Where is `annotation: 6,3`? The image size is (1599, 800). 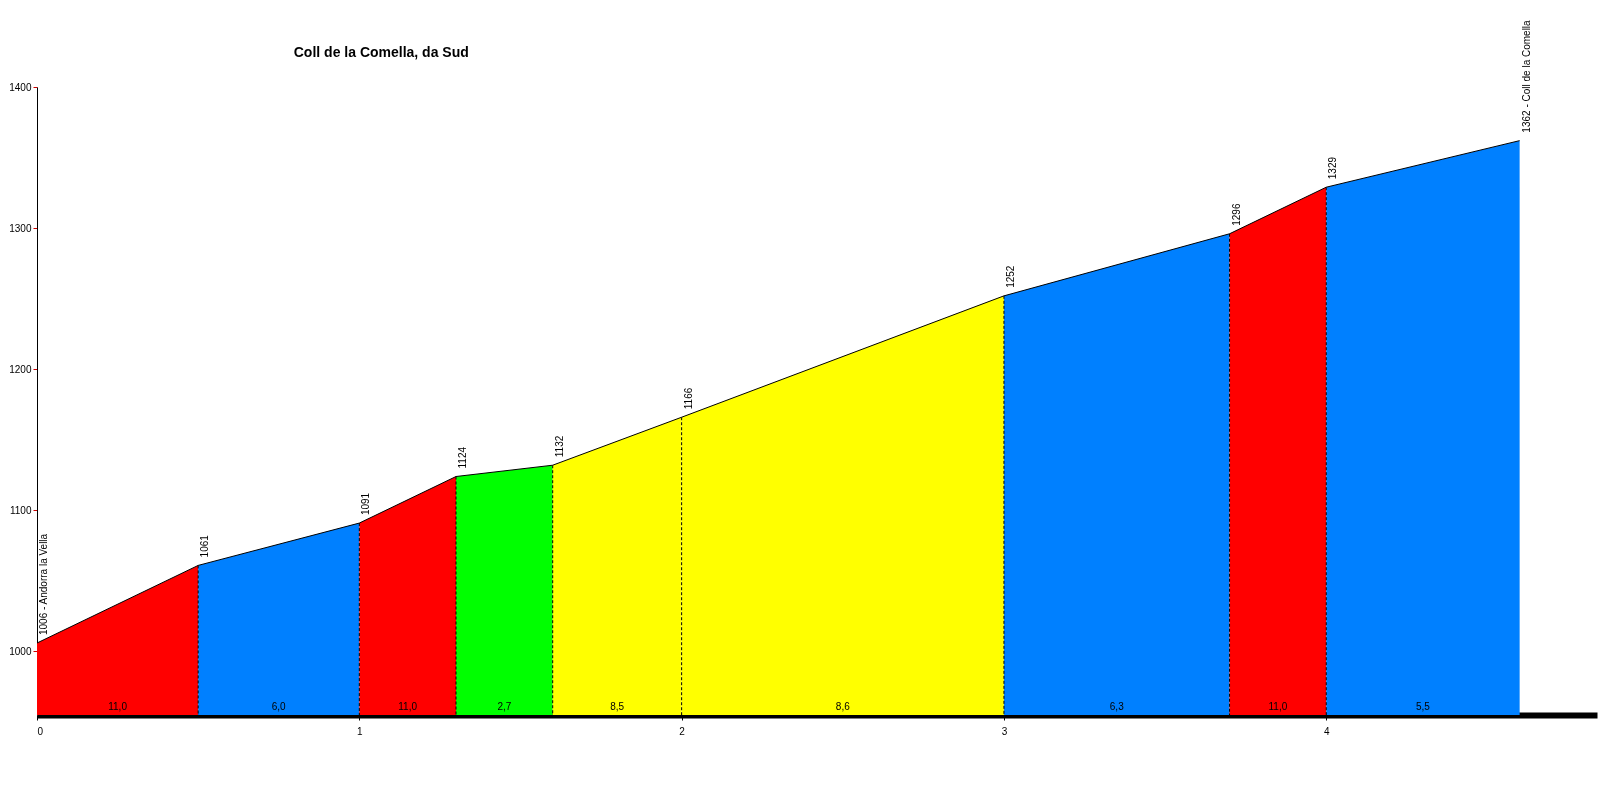 annotation: 6,3 is located at coordinates (1117, 706).